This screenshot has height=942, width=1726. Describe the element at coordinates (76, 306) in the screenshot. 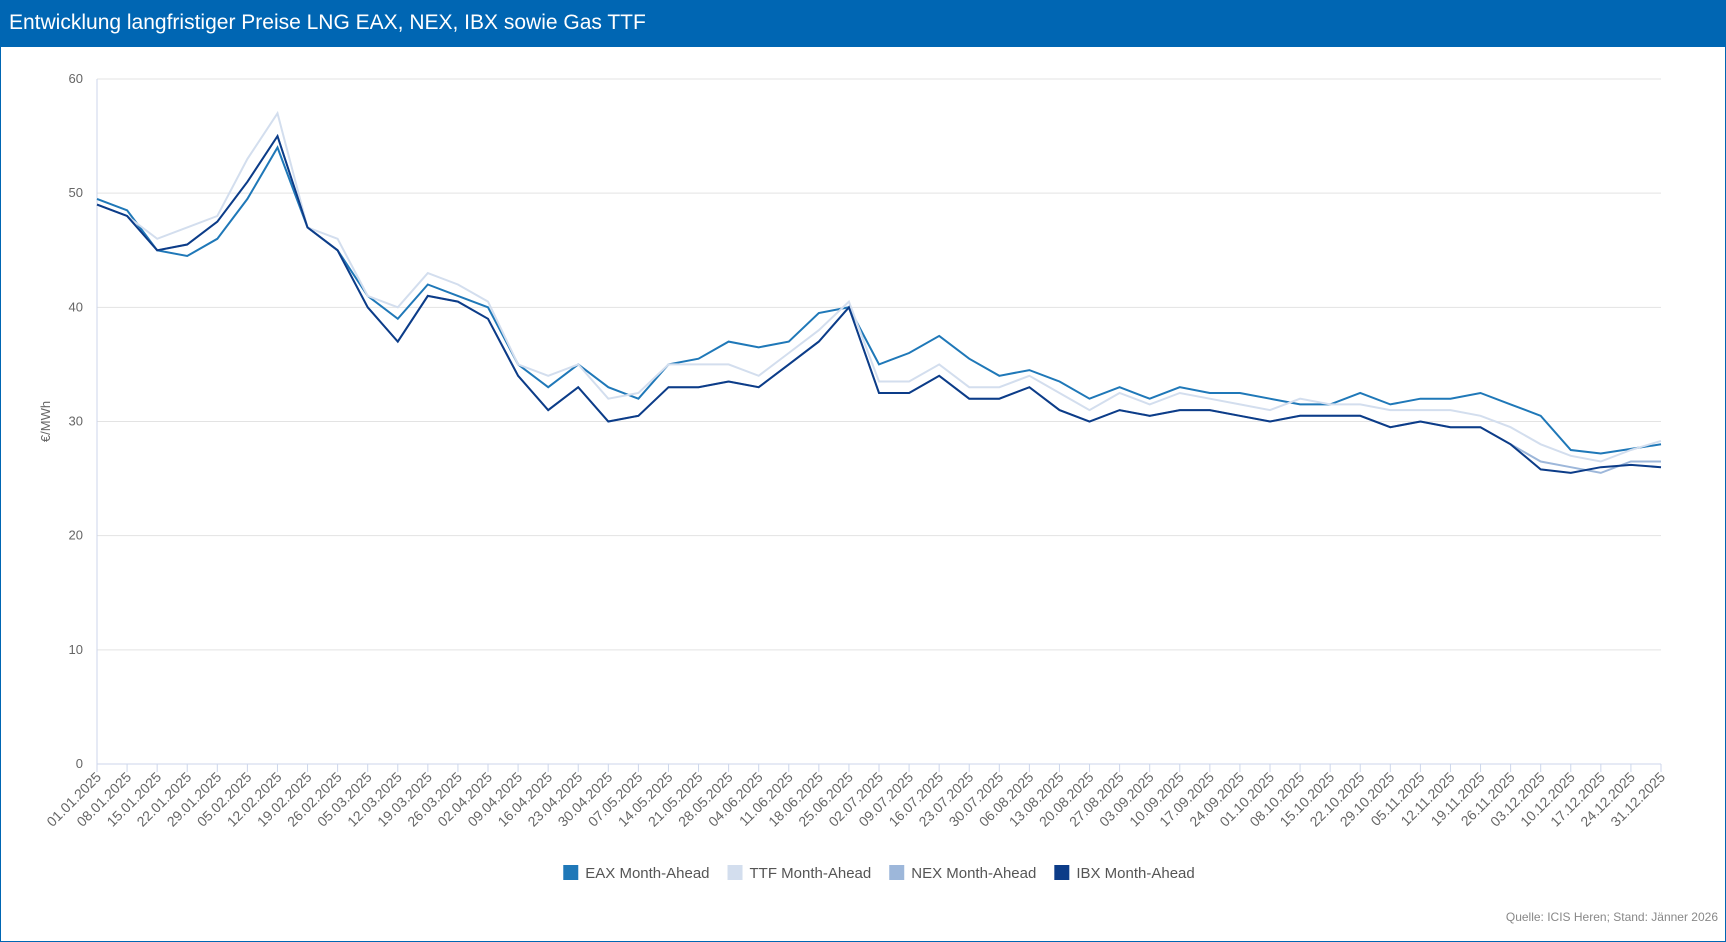

I see `y-tick-label: 40` at that location.